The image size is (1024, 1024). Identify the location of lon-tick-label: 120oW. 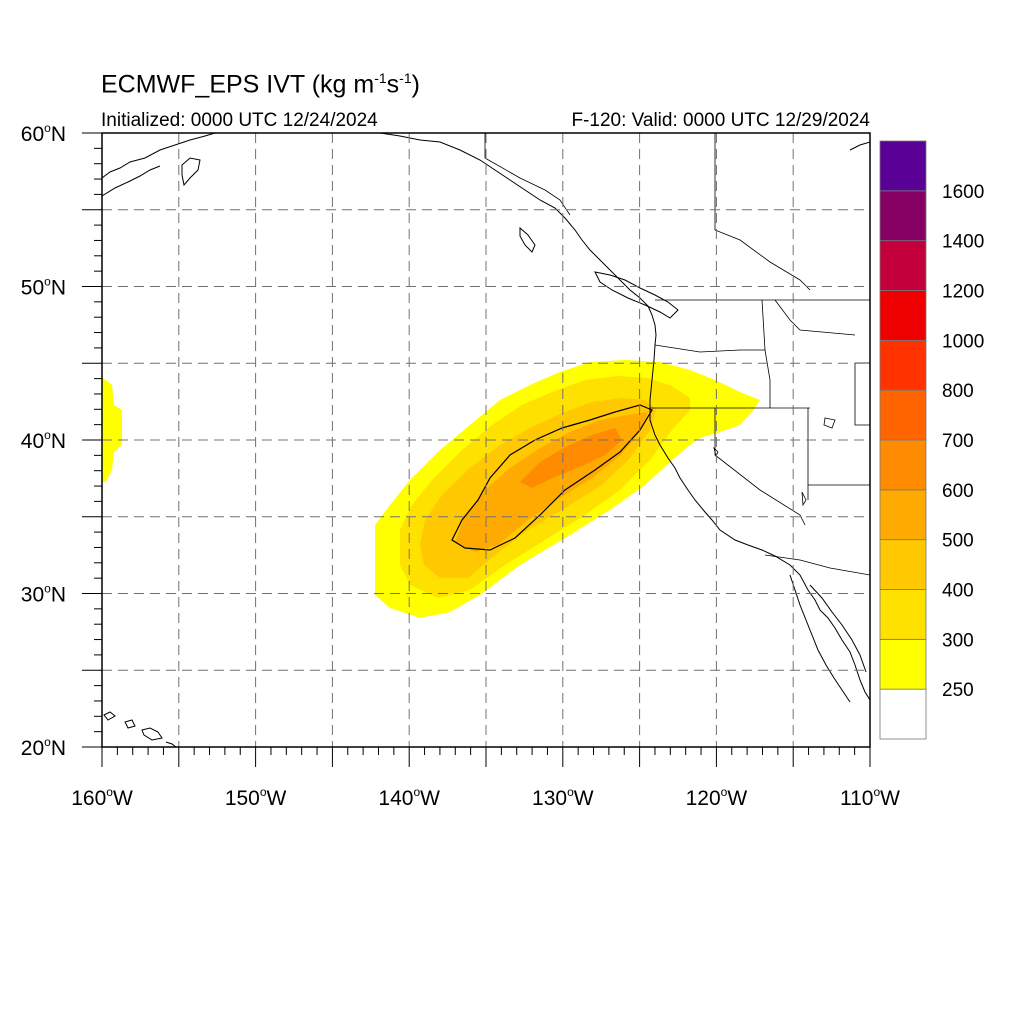
(717, 797).